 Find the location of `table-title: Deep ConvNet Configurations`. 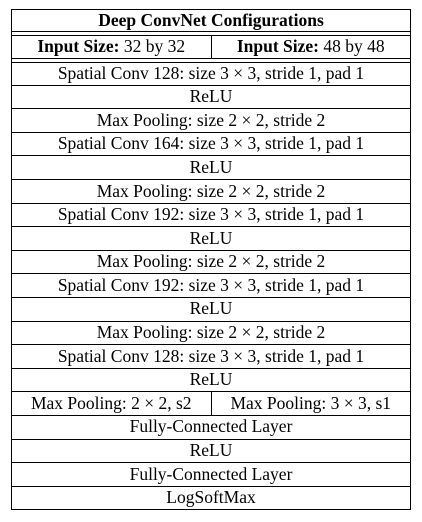

table-title: Deep ConvNet Configurations is located at coordinates (211, 20).